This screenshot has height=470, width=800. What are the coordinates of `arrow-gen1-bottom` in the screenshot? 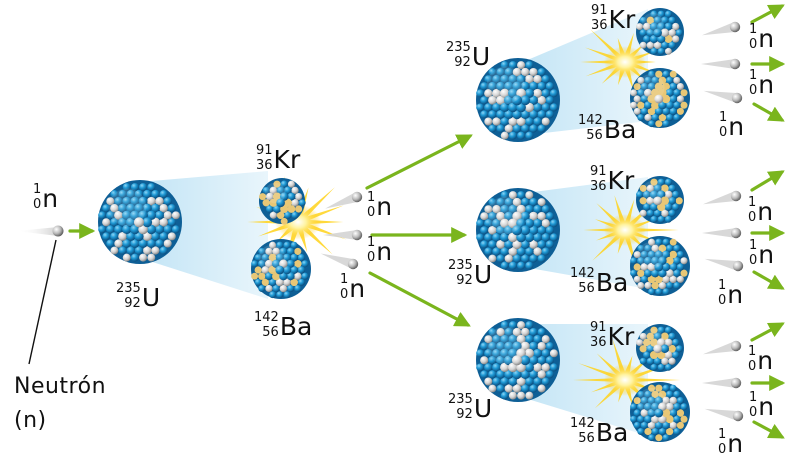 It's located at (419, 299).